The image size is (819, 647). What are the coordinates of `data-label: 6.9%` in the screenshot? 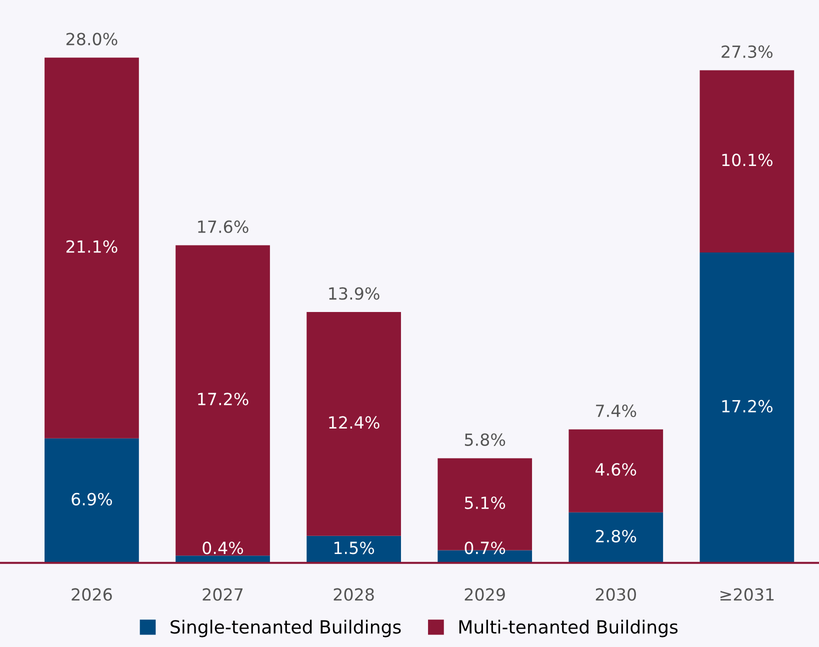 It's located at (92, 499).